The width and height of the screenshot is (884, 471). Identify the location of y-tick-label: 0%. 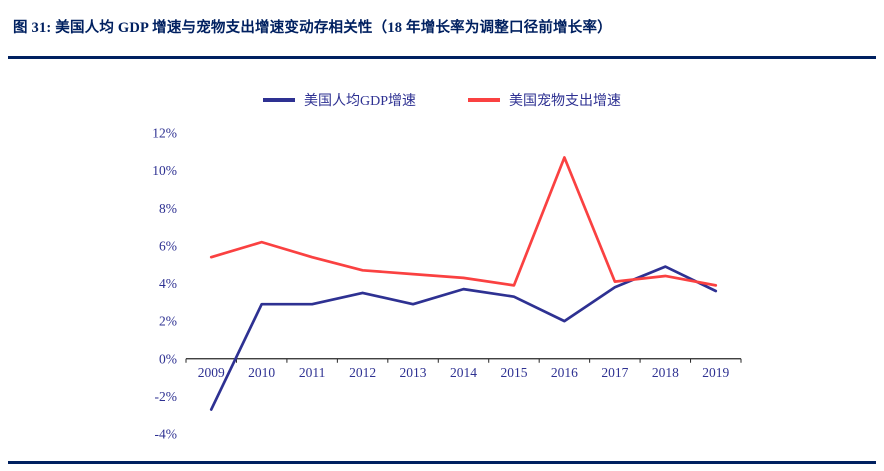
(168, 358).